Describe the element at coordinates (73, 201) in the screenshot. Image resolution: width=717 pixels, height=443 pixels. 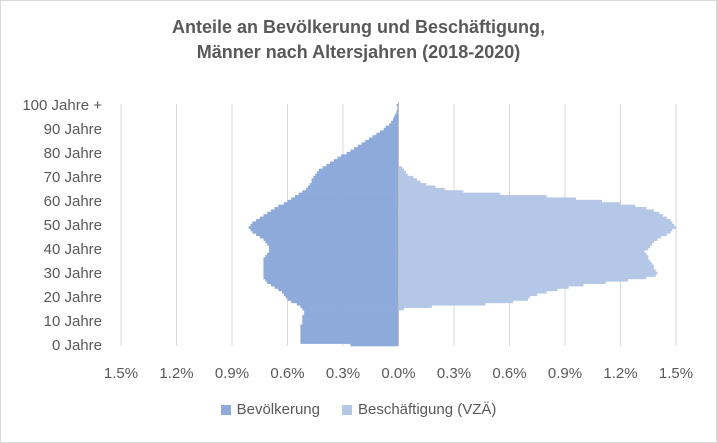
I see `y-tick-label-60: 60 Jahre` at that location.